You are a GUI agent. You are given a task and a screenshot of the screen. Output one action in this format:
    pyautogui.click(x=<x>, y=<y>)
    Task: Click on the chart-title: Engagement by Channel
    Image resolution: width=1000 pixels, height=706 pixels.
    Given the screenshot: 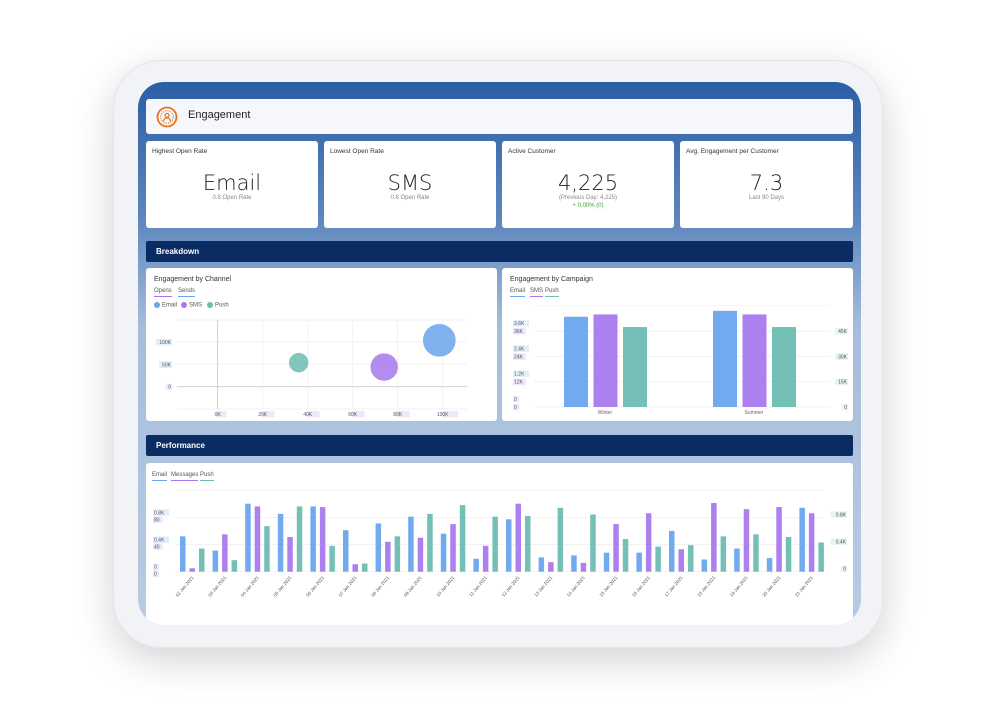 What is the action you would take?
    pyautogui.click(x=193, y=279)
    